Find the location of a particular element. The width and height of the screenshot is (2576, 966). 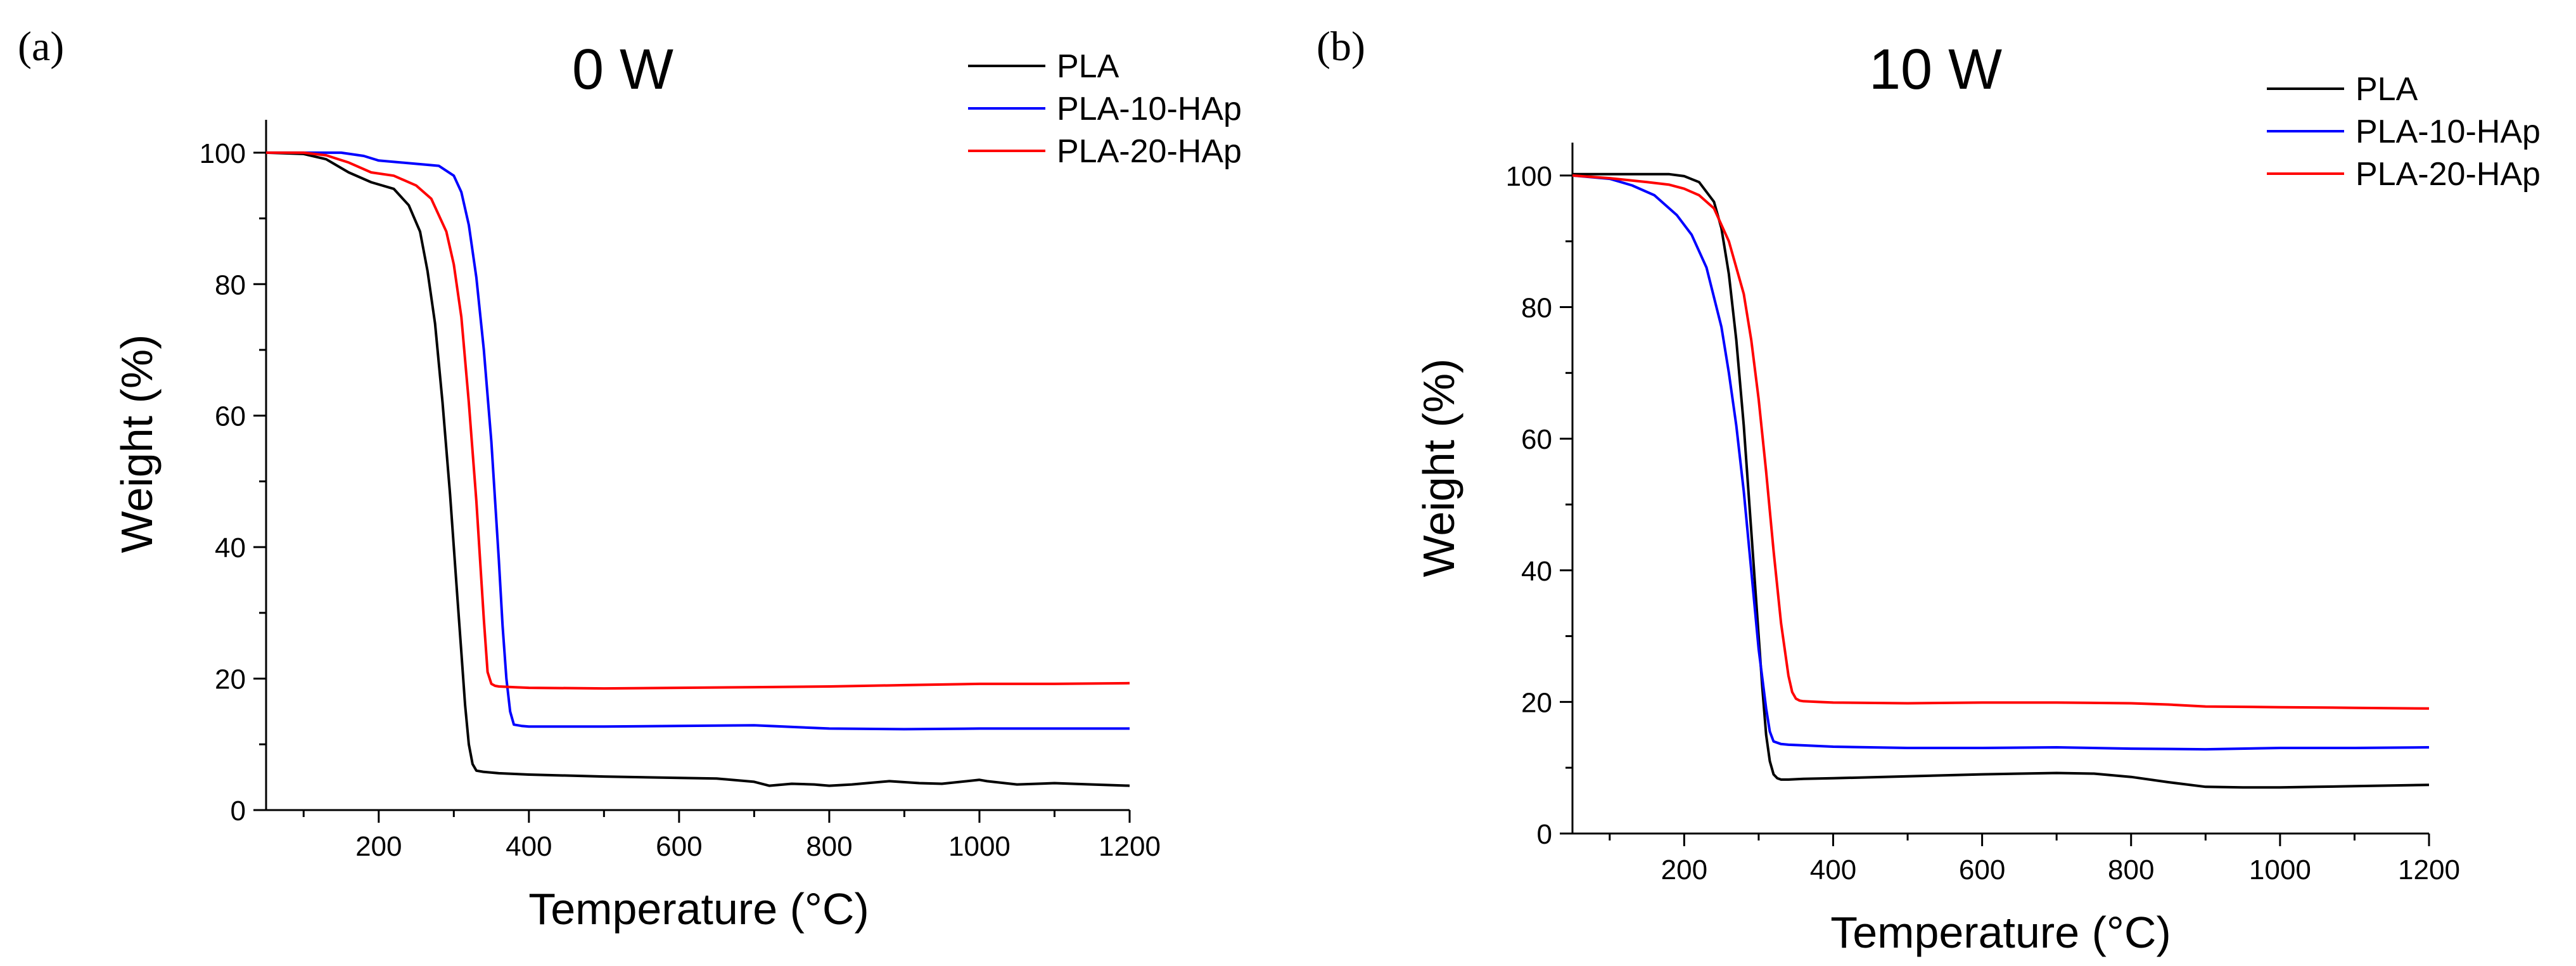

panel-label: (a) is located at coordinates (41, 46).